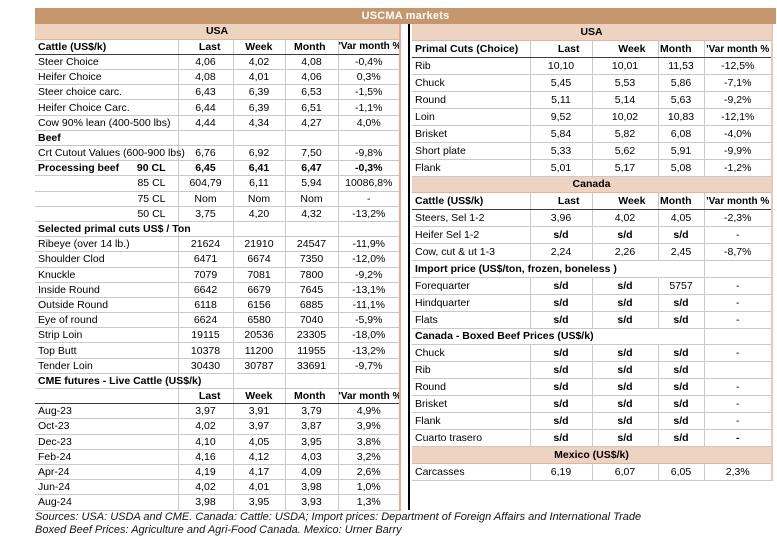  Describe the element at coordinates (218, 457) in the screenshot. I see `data-row: Feb-24 4,16 4,12 4,03 3,2%` at that location.